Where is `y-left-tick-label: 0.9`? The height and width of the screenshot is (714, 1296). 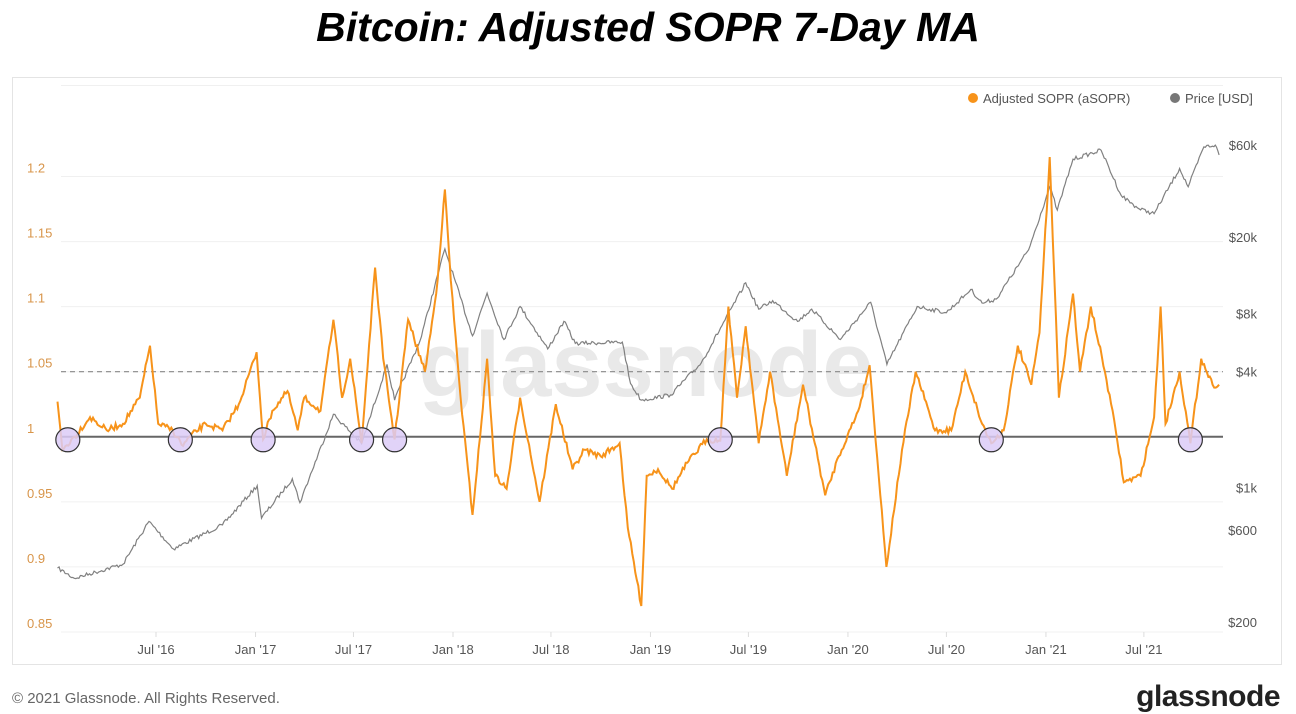 y-left-tick-label: 0.9 is located at coordinates (36, 558).